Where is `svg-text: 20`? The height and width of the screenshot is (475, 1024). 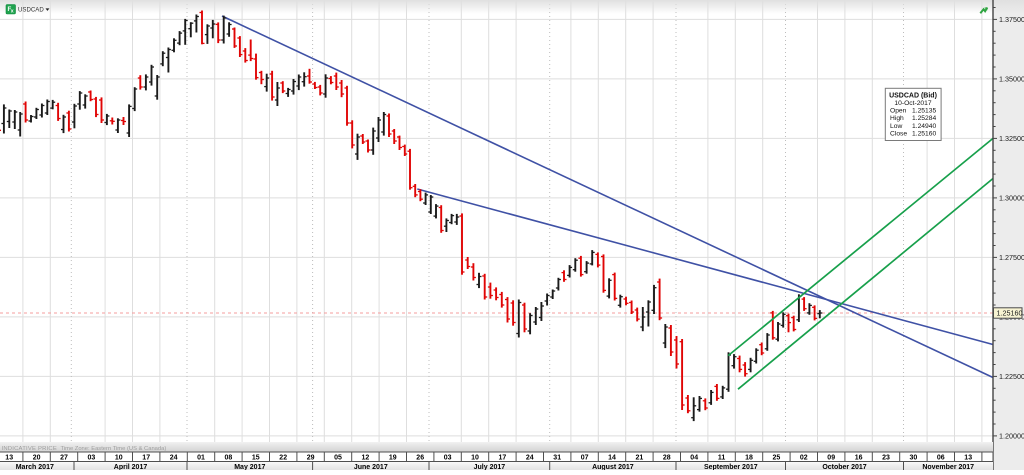 svg-text: 20 is located at coordinates (37, 458).